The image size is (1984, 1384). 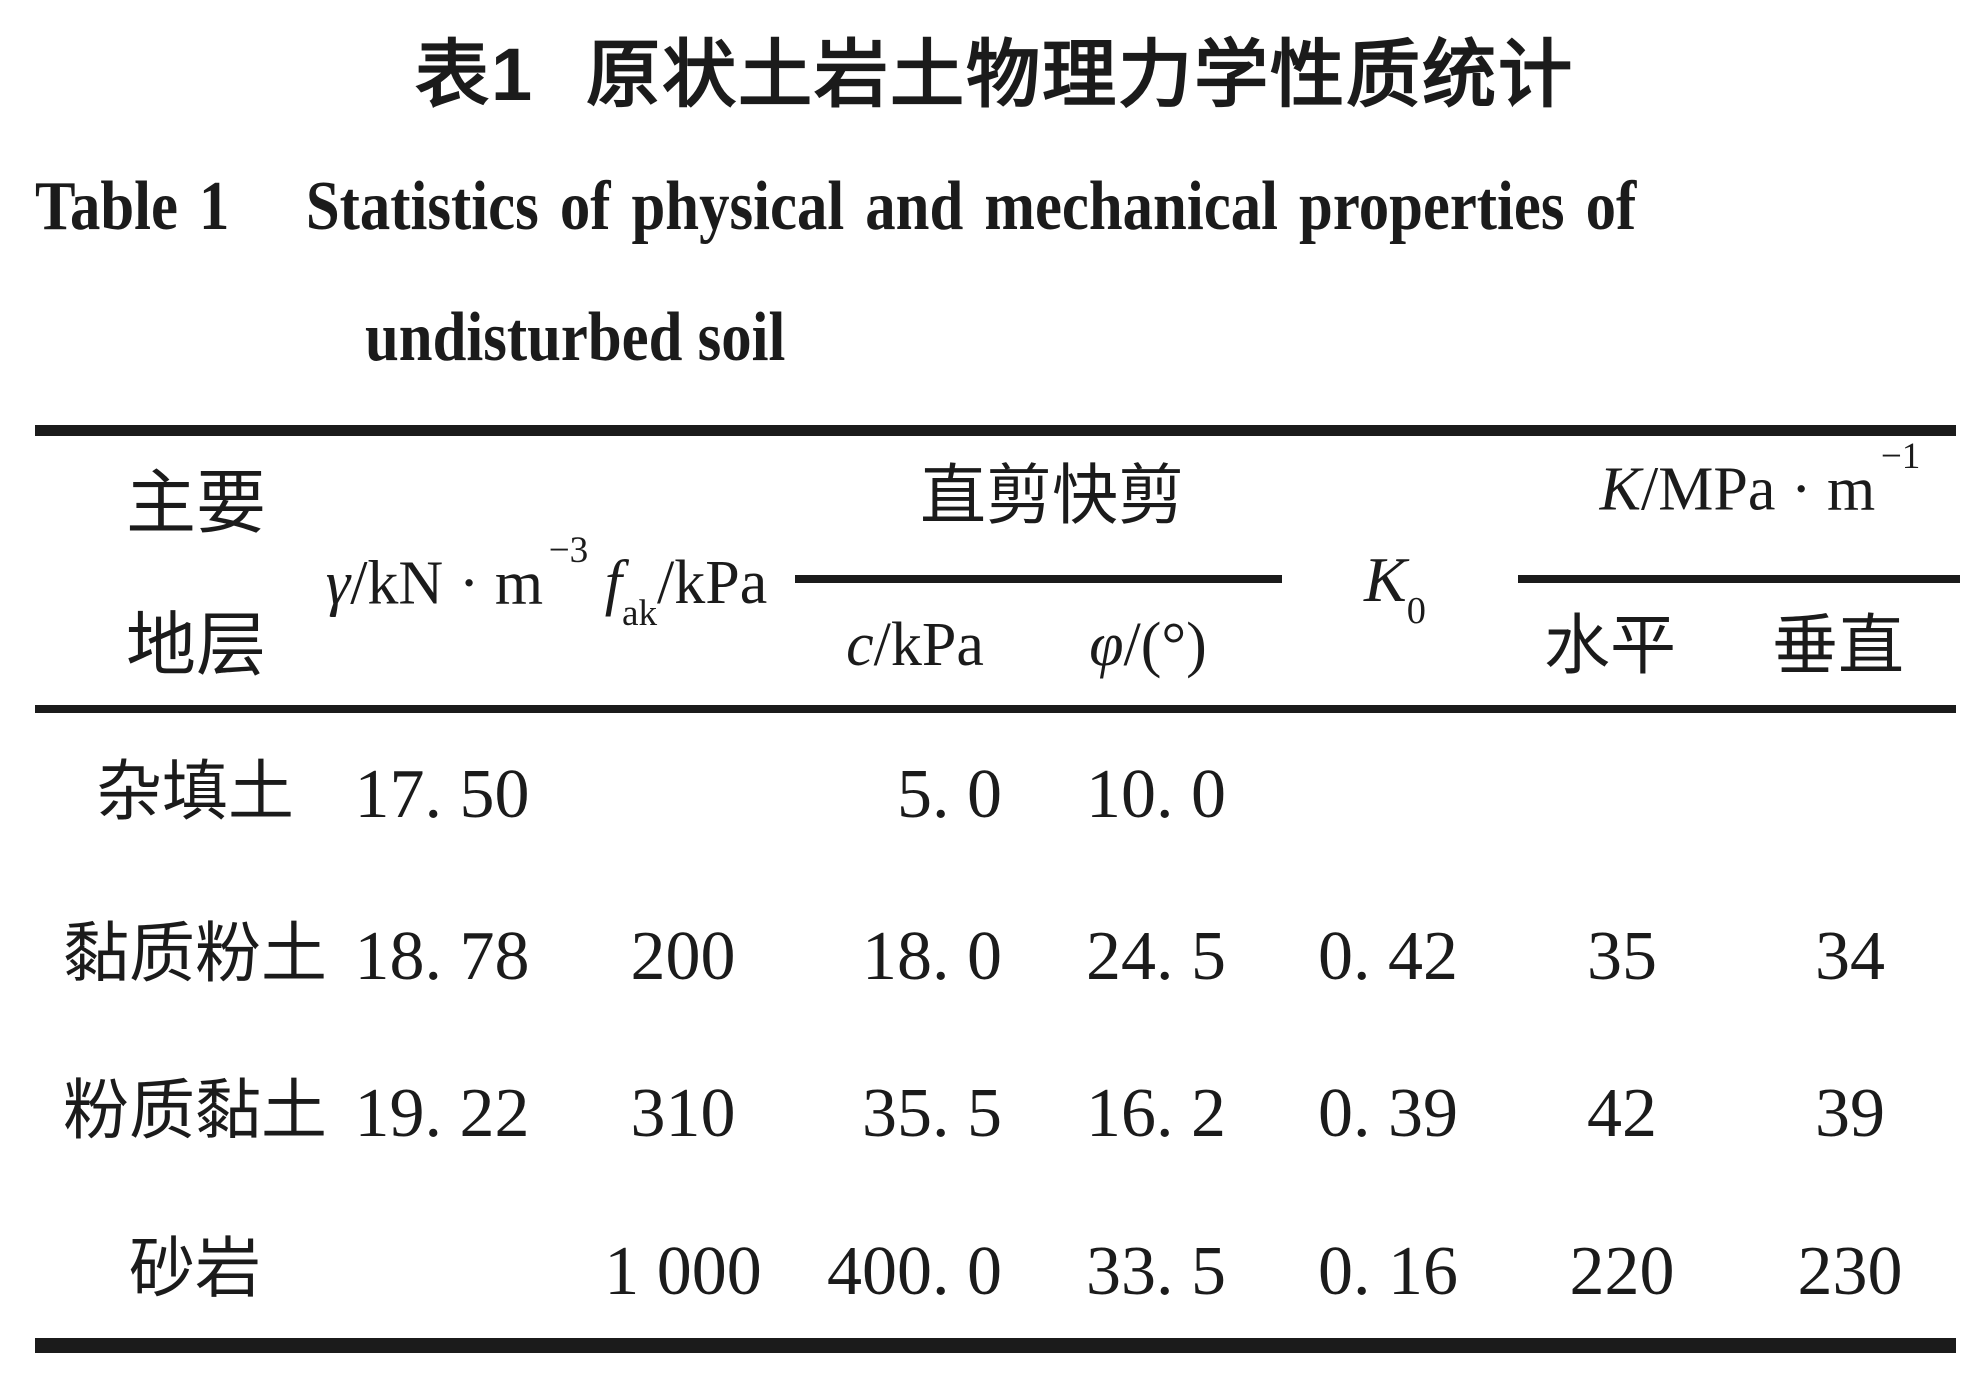 I want to click on cell-stratum: 杂填土, so click(x=195, y=792).